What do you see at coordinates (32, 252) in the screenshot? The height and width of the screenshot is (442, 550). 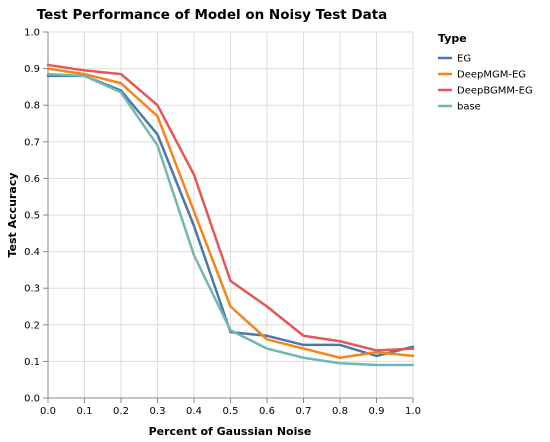 I see `y-tick-label: 0.4` at bounding box center [32, 252].